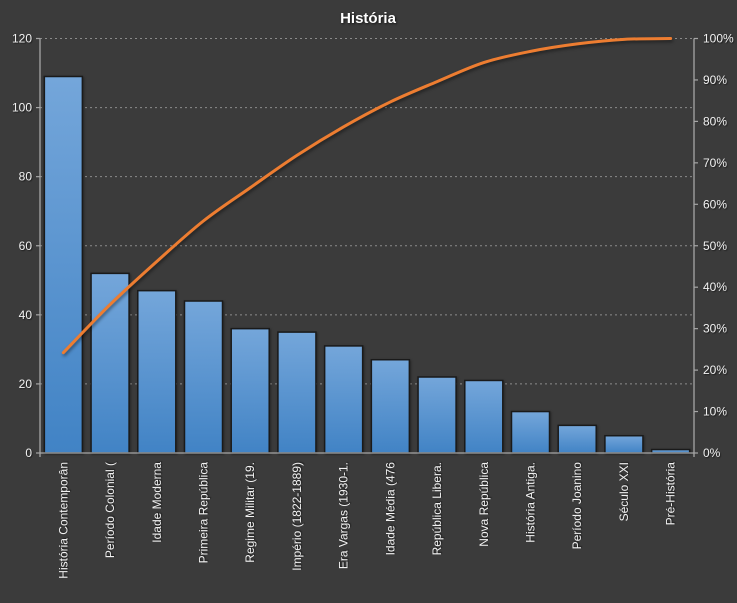  Describe the element at coordinates (204, 513) in the screenshot. I see `category-label: Primeira República` at that location.